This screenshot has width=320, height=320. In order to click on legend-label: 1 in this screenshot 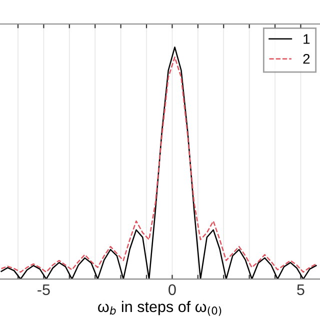, I will do `click(307, 39)`.